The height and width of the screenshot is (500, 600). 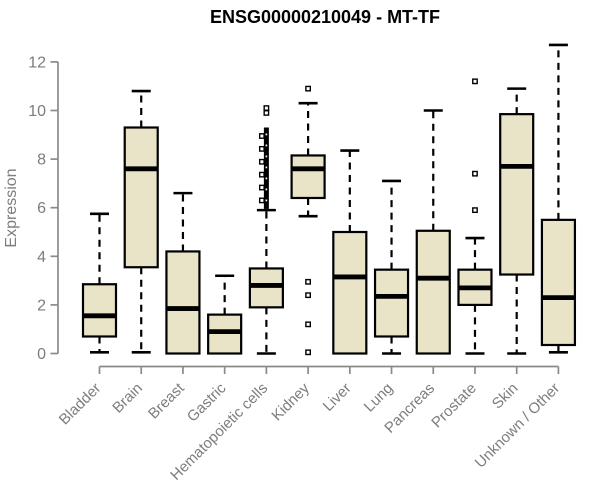 What do you see at coordinates (41, 160) in the screenshot?
I see `y-tick-label-8: 8` at bounding box center [41, 160].